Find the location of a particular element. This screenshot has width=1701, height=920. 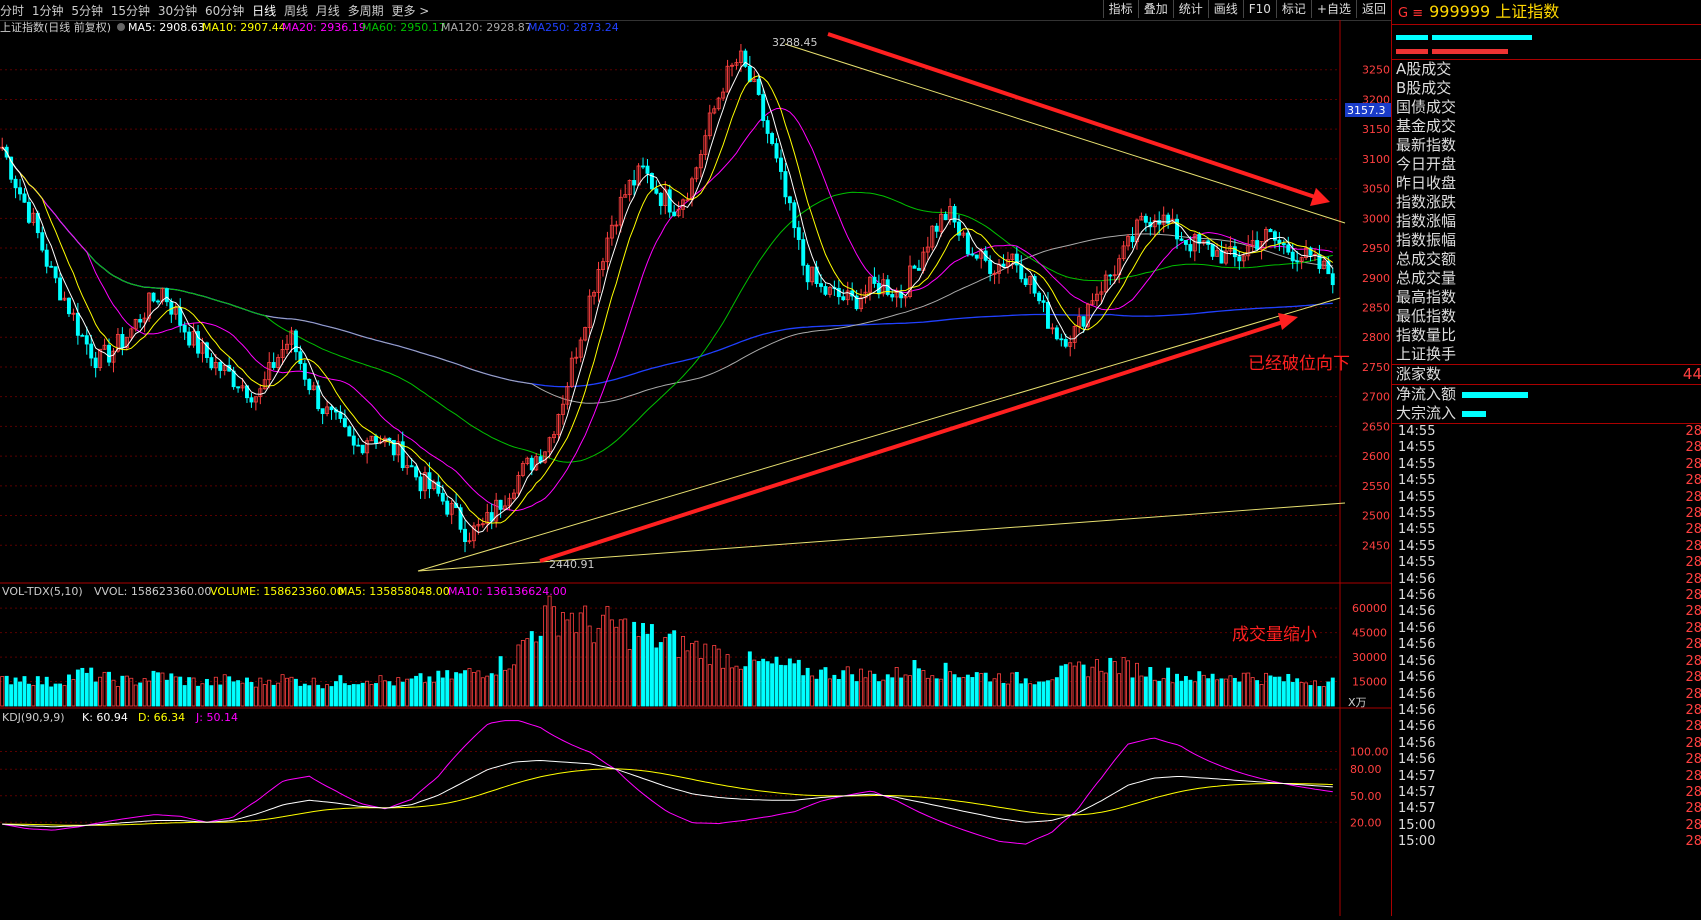

legend-settings-icon is located at coordinates (121, 27).